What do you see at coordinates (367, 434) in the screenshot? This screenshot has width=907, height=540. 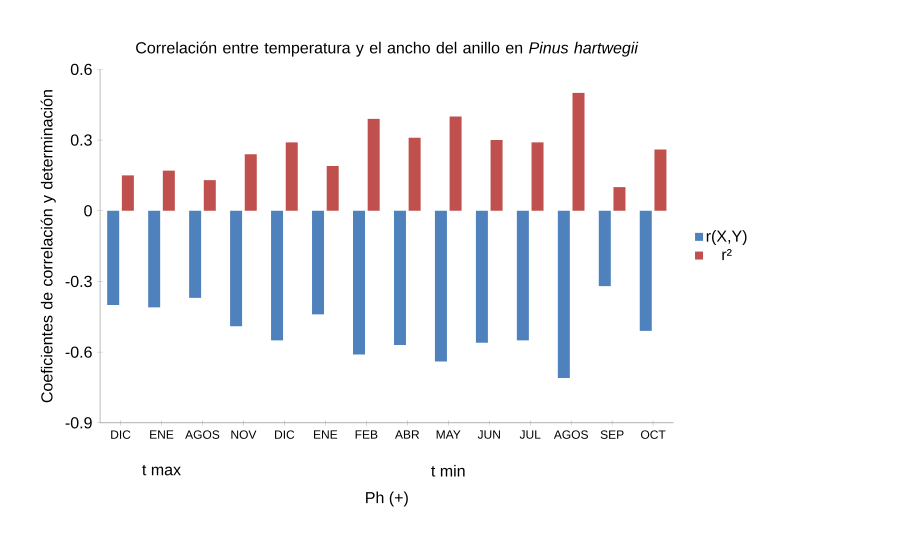 I see `x-tick-label: FEB` at bounding box center [367, 434].